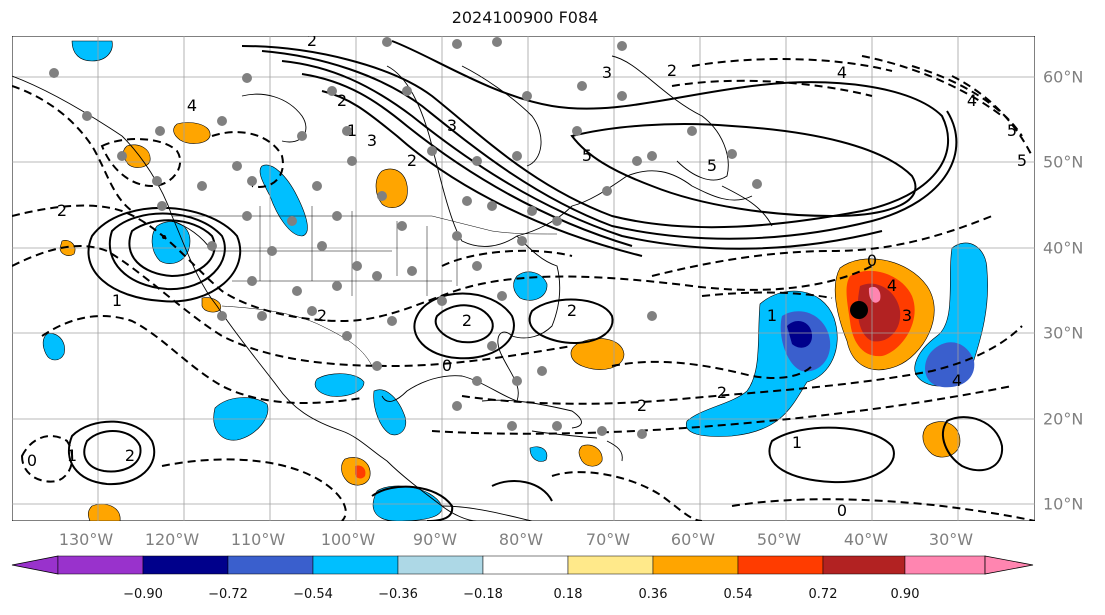 This screenshot has height=615, width=1105. I want to click on lon-label: 100°W, so click(348, 539).